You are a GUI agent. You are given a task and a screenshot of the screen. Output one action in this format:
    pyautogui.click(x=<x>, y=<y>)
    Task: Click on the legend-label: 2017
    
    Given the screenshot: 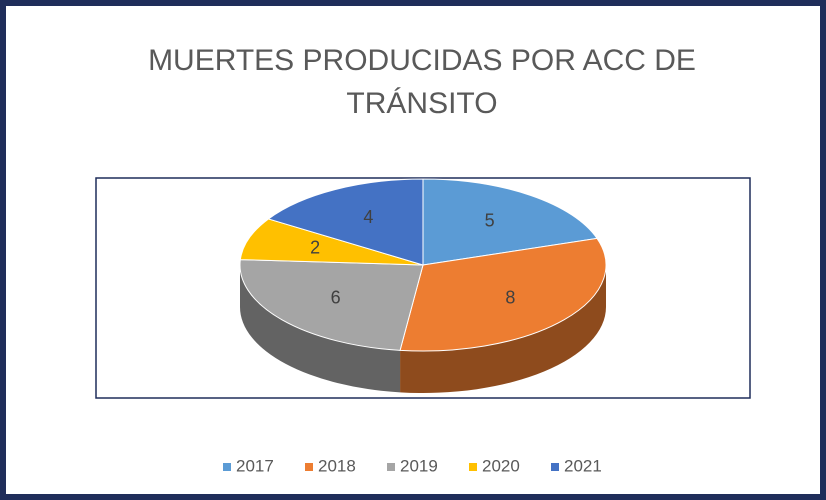 What is the action you would take?
    pyautogui.click(x=255, y=465)
    